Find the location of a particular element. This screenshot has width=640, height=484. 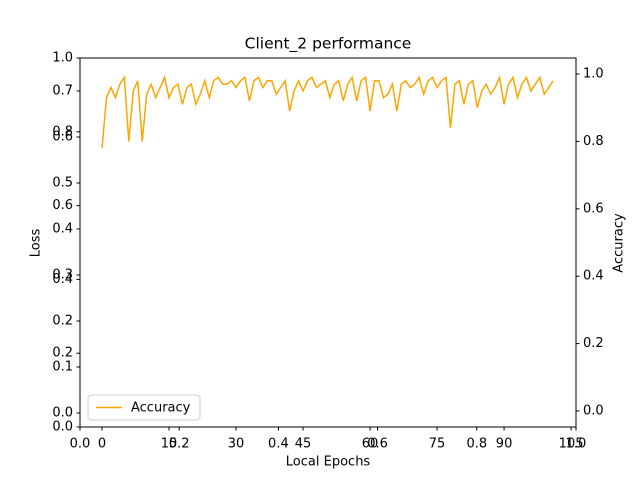

chart-title: Client_2 performance is located at coordinates (328, 44).